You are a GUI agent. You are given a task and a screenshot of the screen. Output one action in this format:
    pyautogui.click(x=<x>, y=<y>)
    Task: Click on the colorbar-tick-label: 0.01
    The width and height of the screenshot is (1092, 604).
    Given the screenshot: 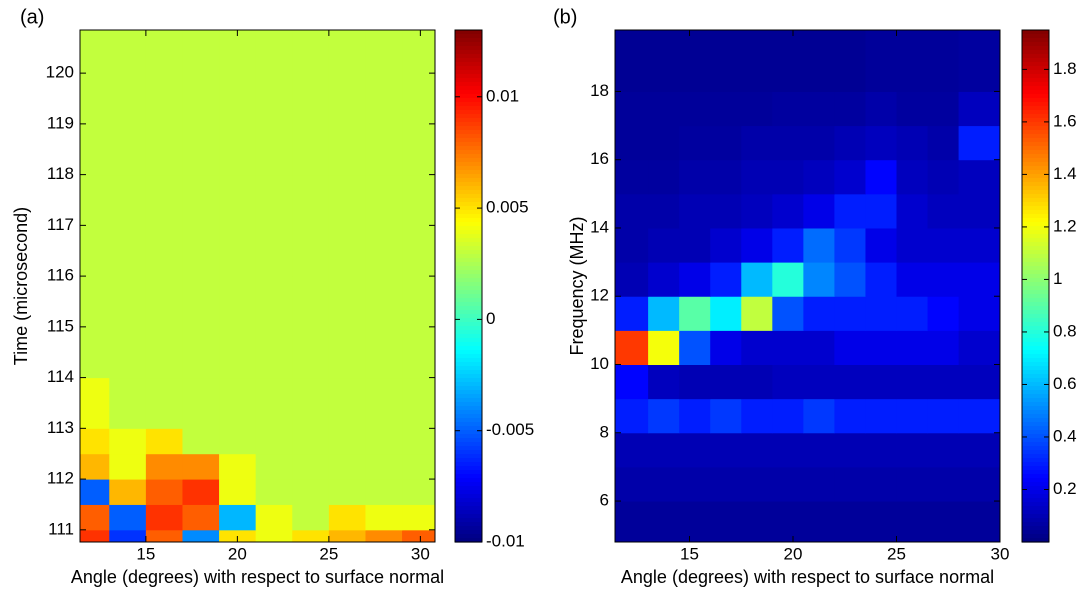 What is the action you would take?
    pyautogui.click(x=502, y=95)
    